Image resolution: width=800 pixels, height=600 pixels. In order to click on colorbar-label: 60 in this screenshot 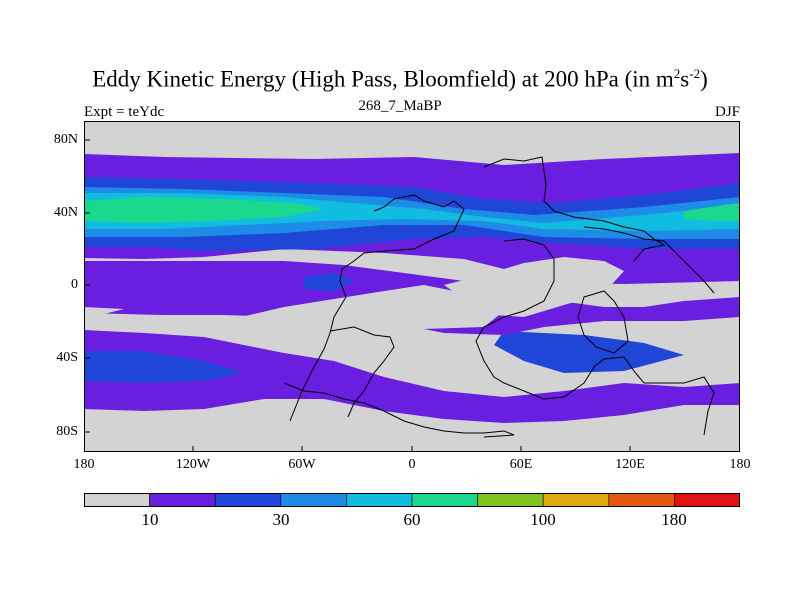, I will do `click(412, 519)`.